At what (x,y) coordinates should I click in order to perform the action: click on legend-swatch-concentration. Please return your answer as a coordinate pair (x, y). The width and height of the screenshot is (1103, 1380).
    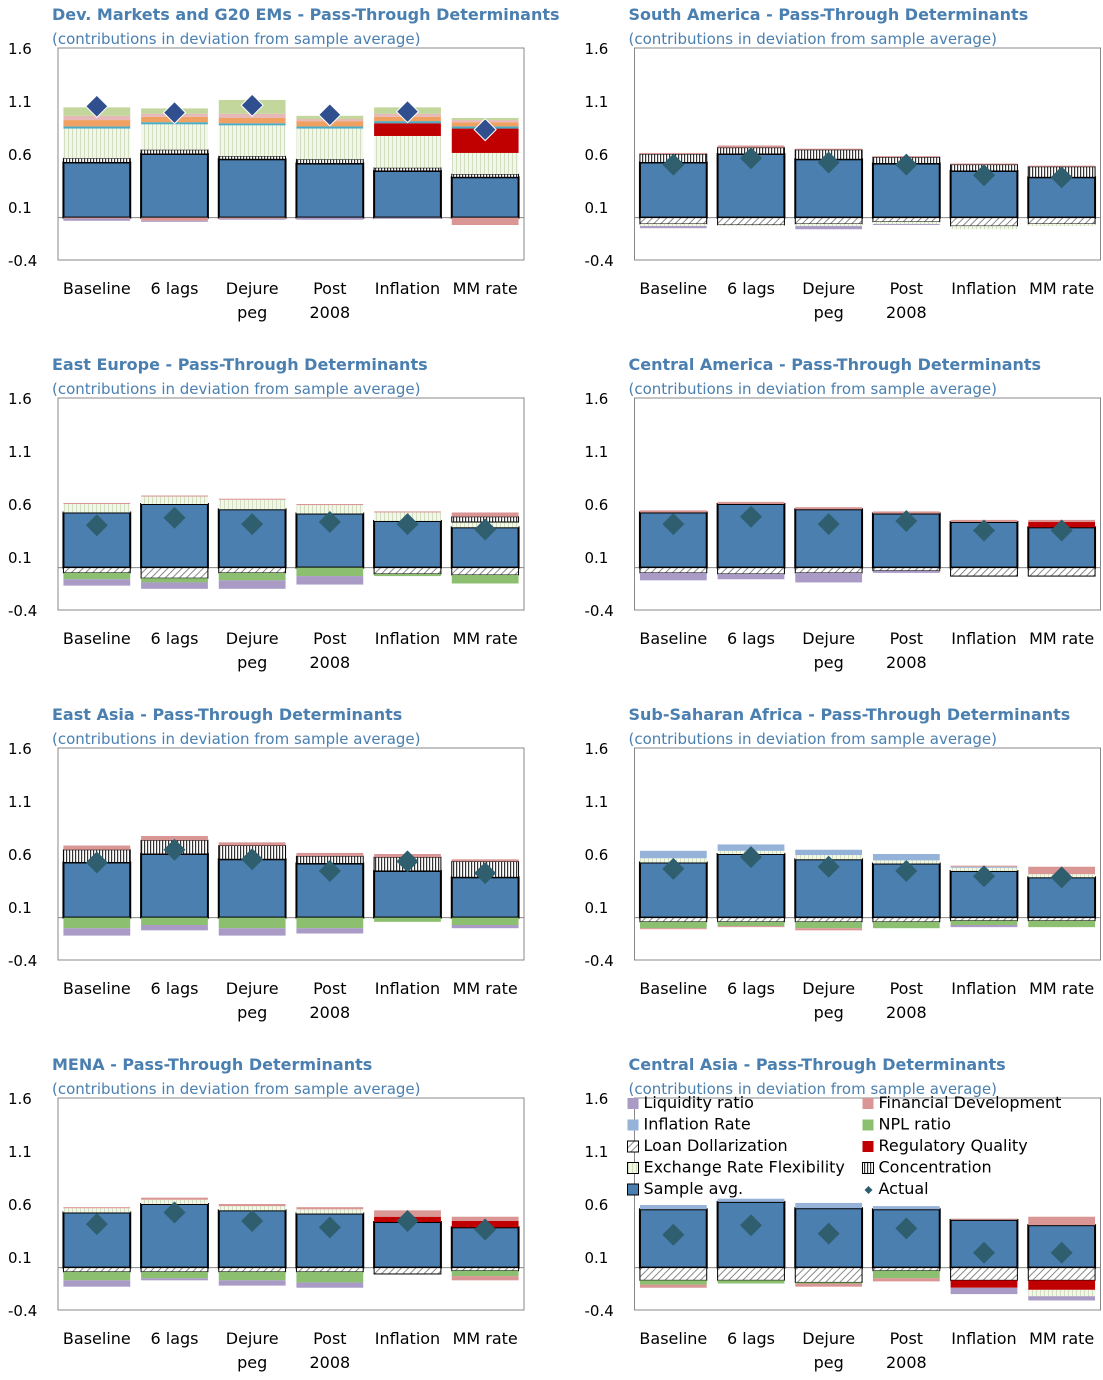
    Looking at the image, I should click on (868, 1168).